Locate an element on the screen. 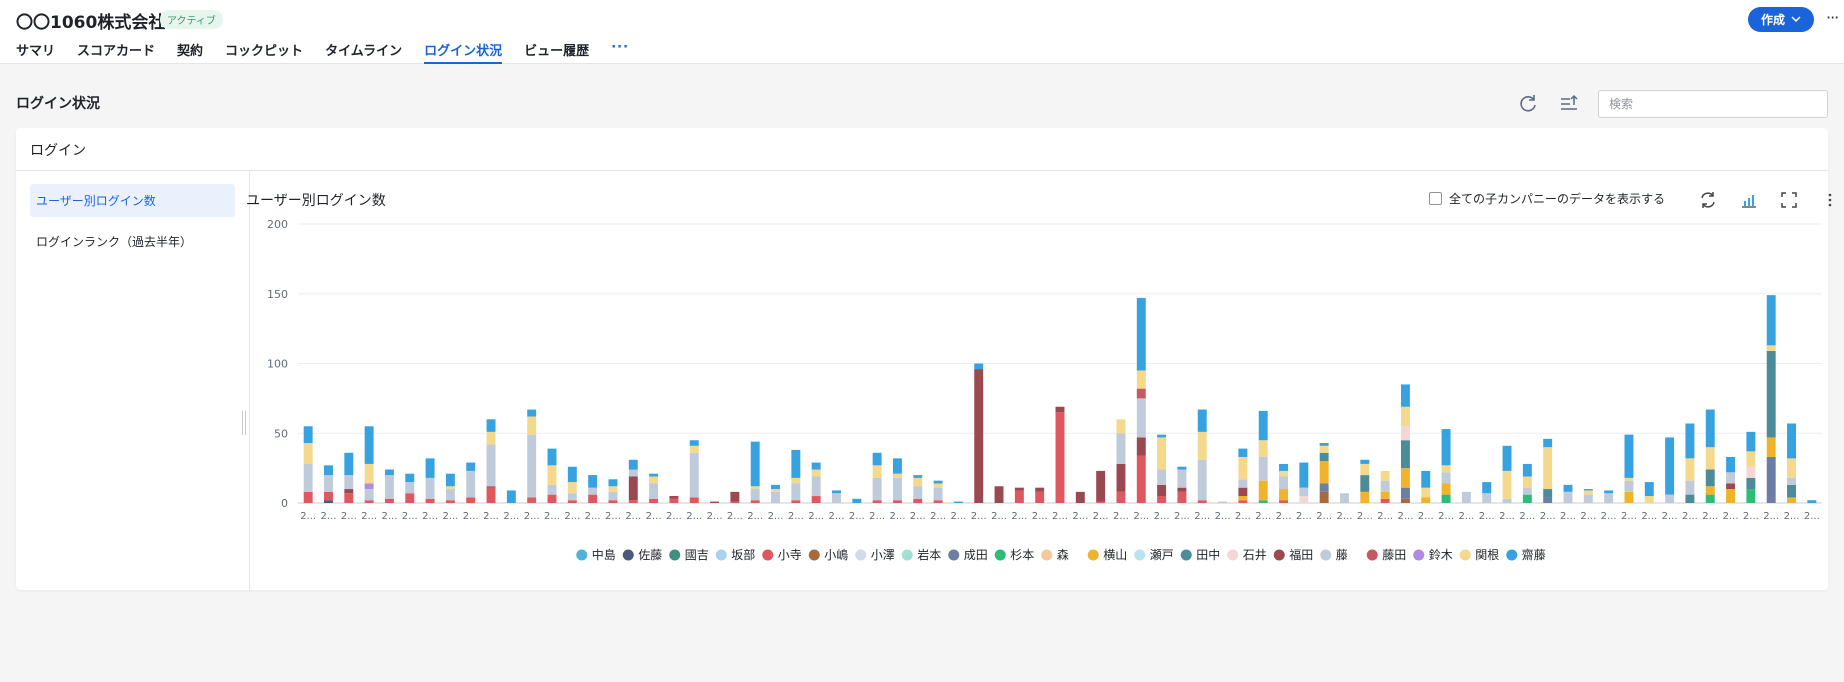 The image size is (1844, 682). show-child-companies-option: 全ての子カンパニーのデータを表示する is located at coordinates (1547, 198).